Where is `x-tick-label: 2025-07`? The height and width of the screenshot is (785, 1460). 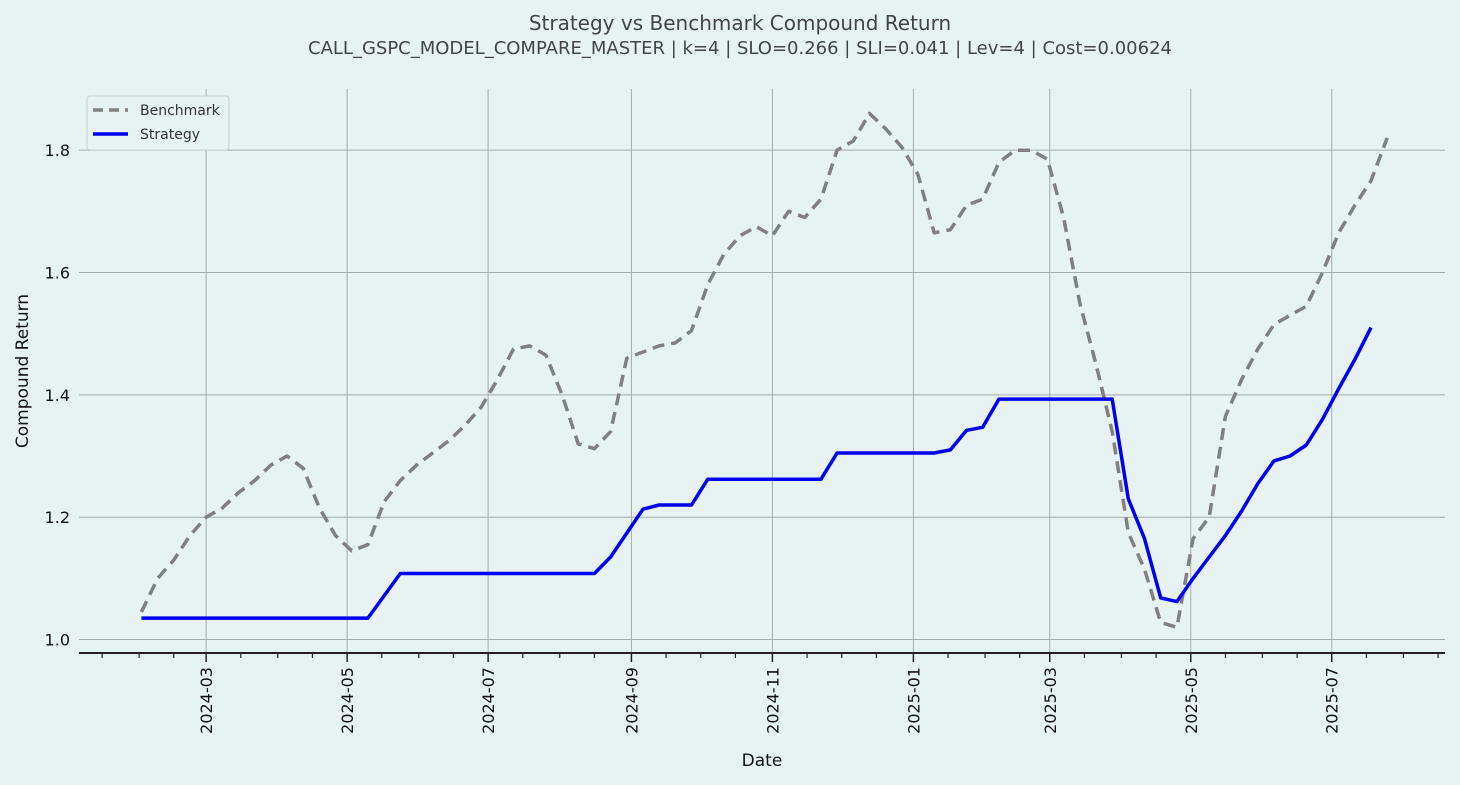 x-tick-label: 2025-07 is located at coordinates (1332, 700).